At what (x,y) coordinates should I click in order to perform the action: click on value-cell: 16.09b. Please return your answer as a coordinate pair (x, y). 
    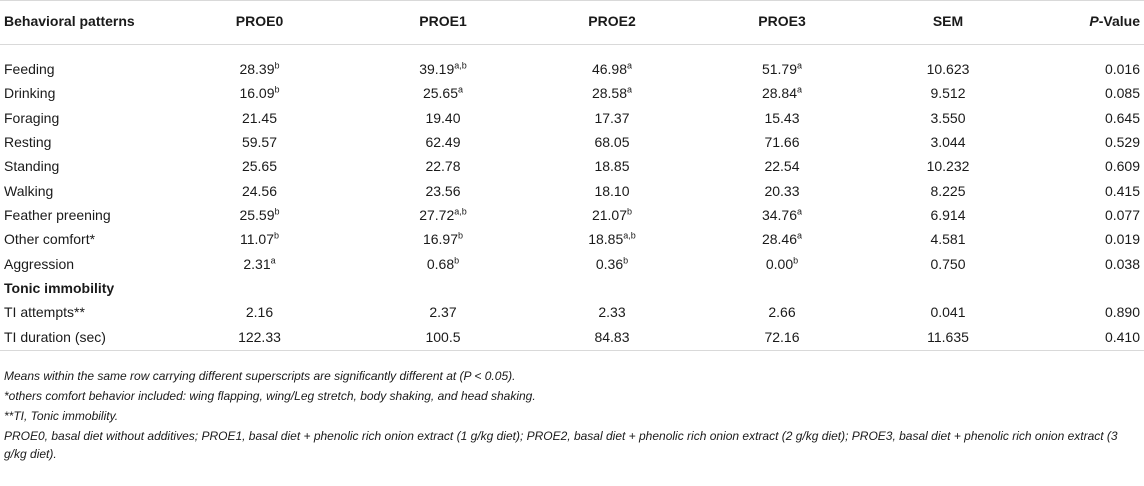
    Looking at the image, I should click on (259, 93).